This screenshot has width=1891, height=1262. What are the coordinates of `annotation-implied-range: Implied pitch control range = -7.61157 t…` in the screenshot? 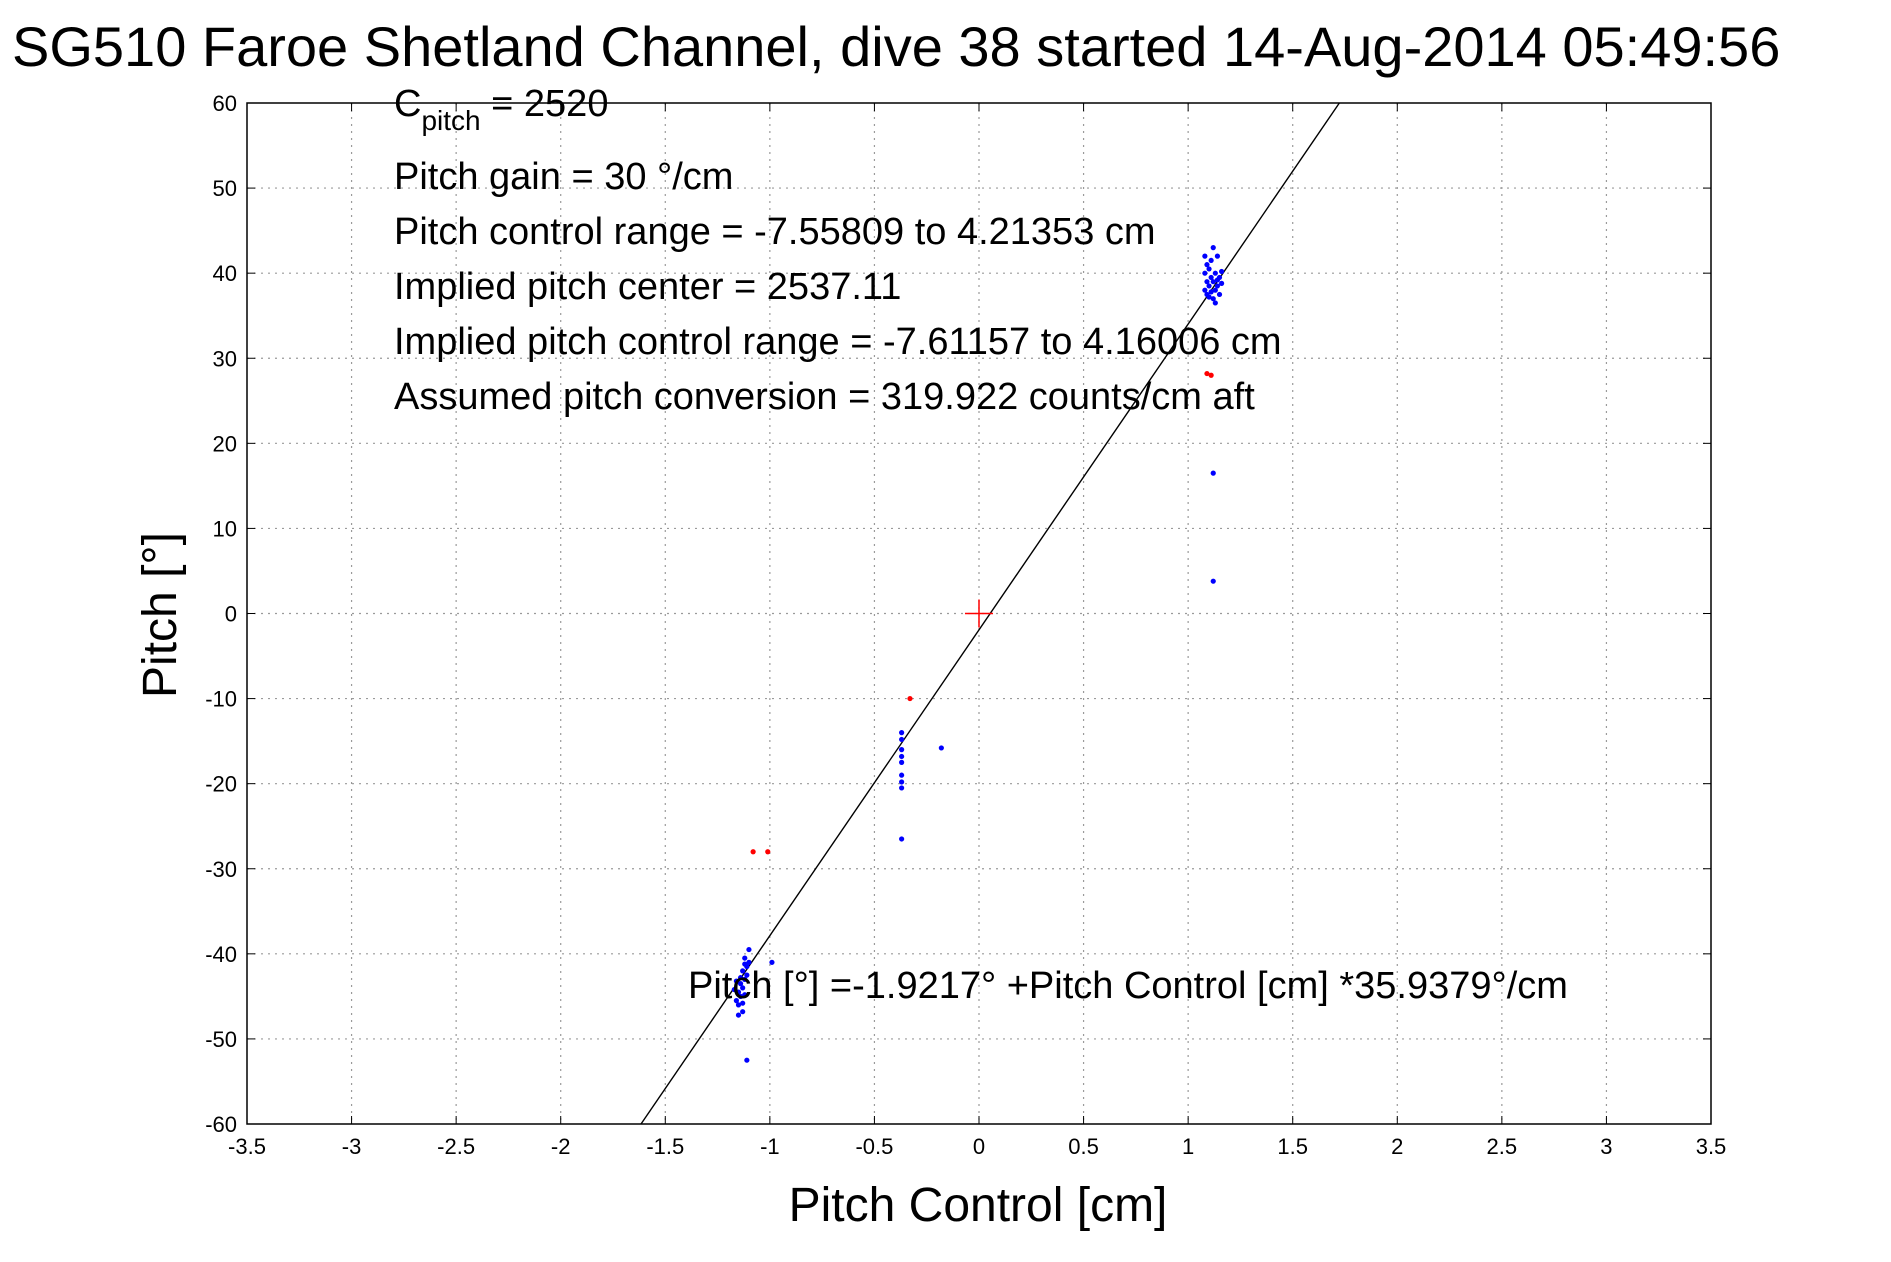 It's located at (838, 342).